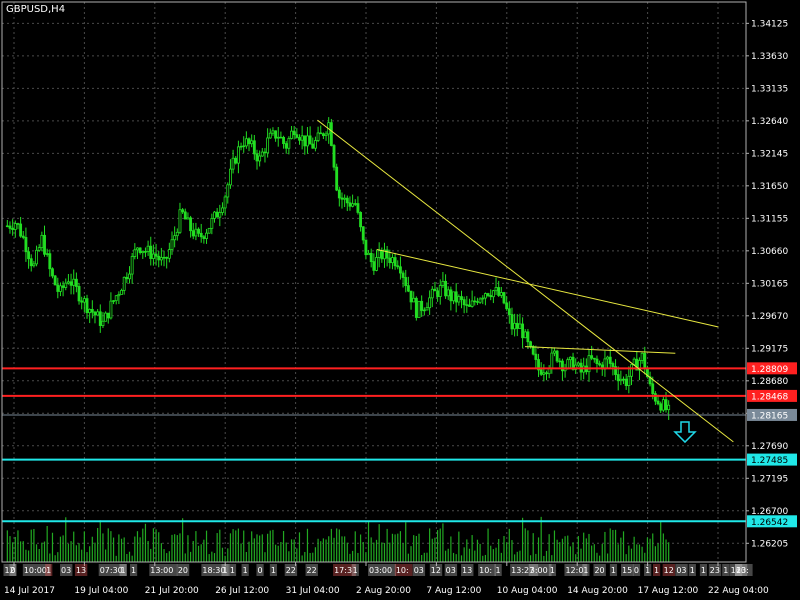 The height and width of the screenshot is (600, 800). I want to click on event-label: 13:00, so click(161, 570).